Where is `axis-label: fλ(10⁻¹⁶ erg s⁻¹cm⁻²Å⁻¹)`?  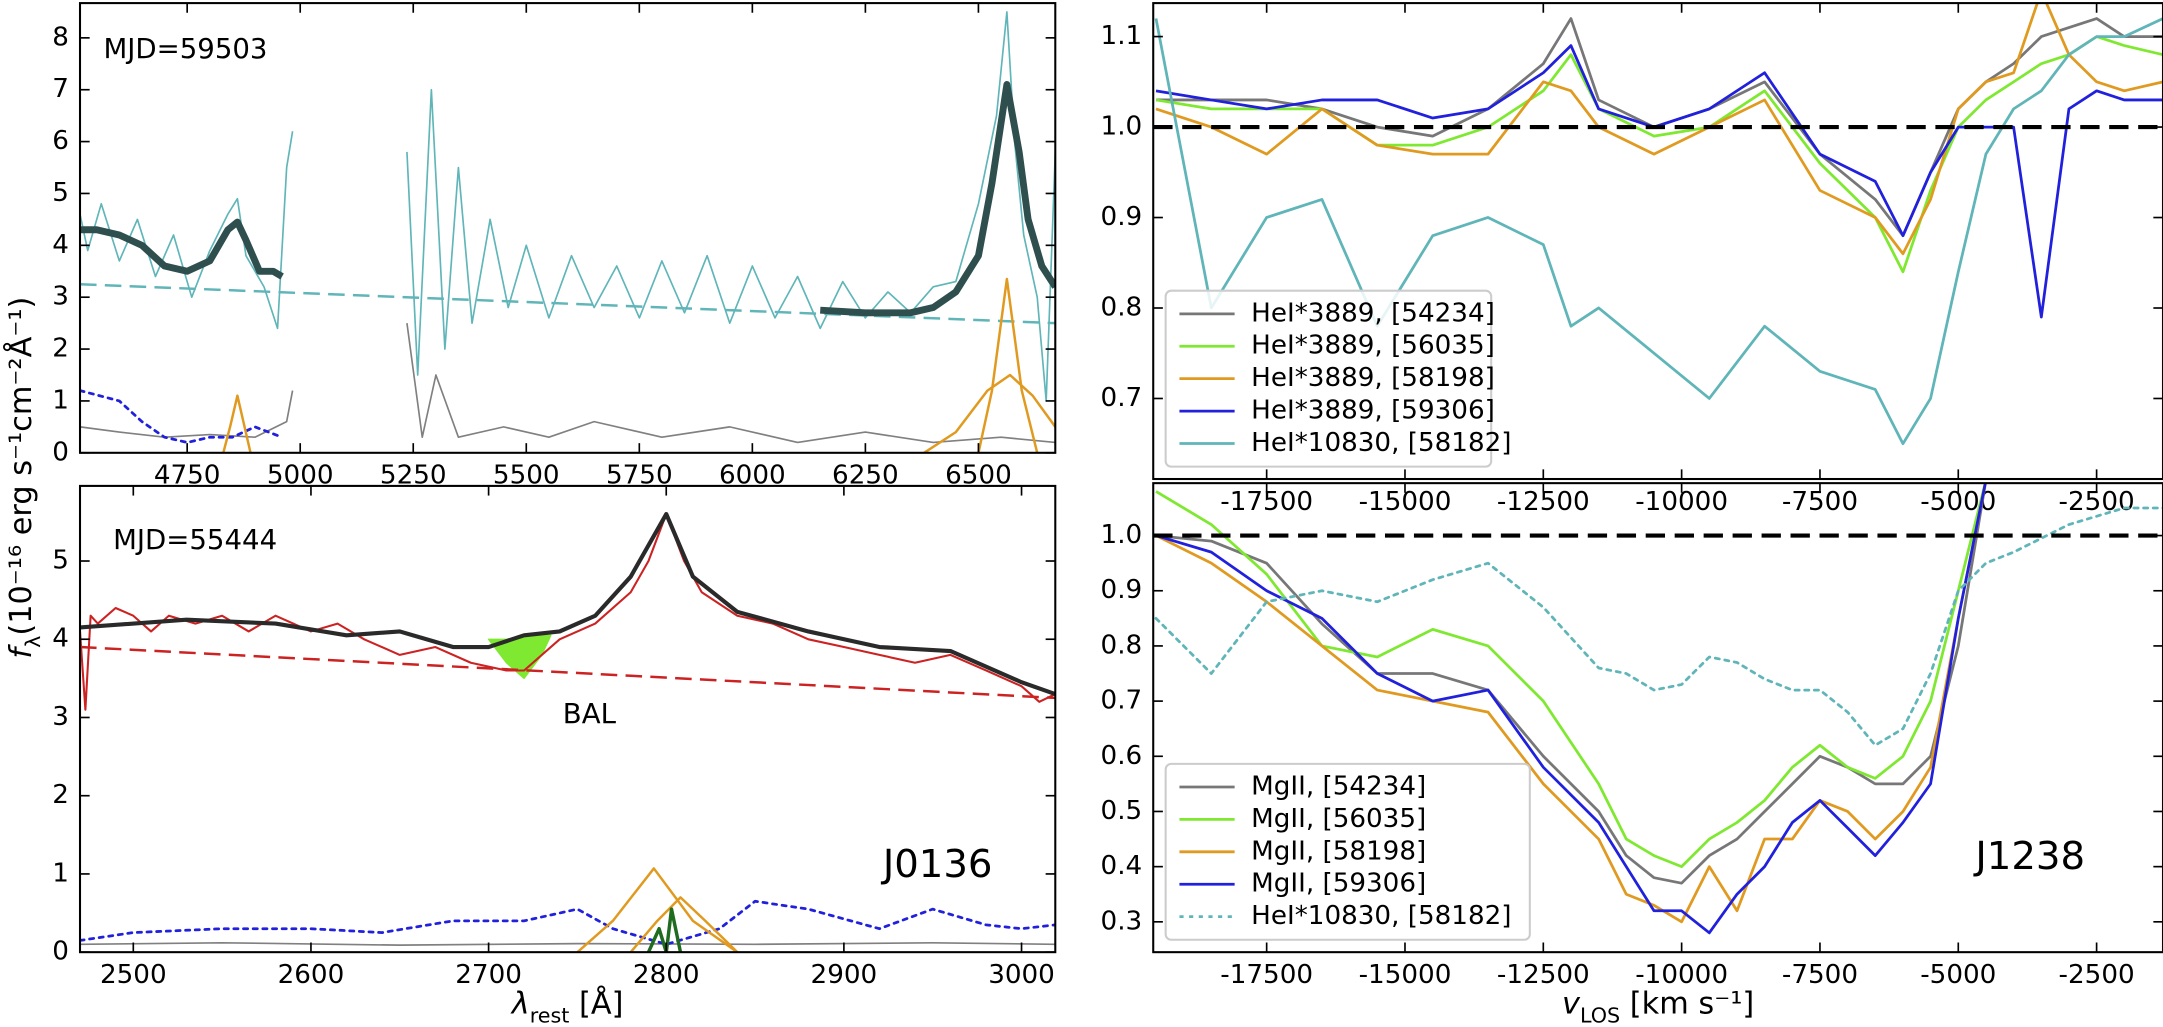 axis-label: fλ(10⁻¹⁶ erg s⁻¹cm⁻²Å⁻¹) is located at coordinates (24, 478).